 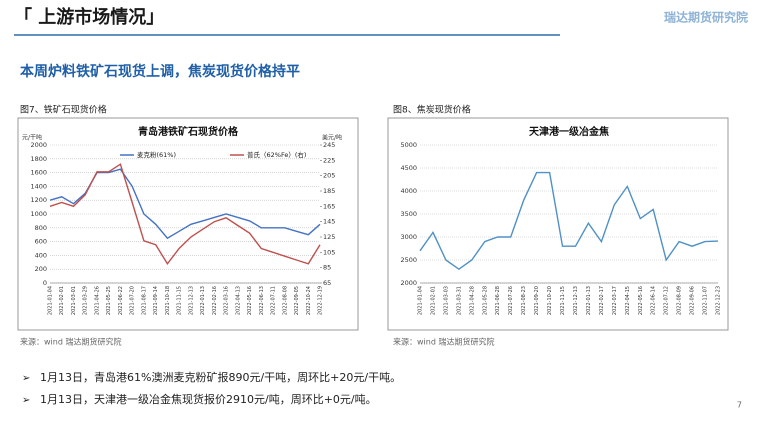 What do you see at coordinates (89, 17) in the screenshot?
I see `header-title: 「 上游市场情况」` at bounding box center [89, 17].